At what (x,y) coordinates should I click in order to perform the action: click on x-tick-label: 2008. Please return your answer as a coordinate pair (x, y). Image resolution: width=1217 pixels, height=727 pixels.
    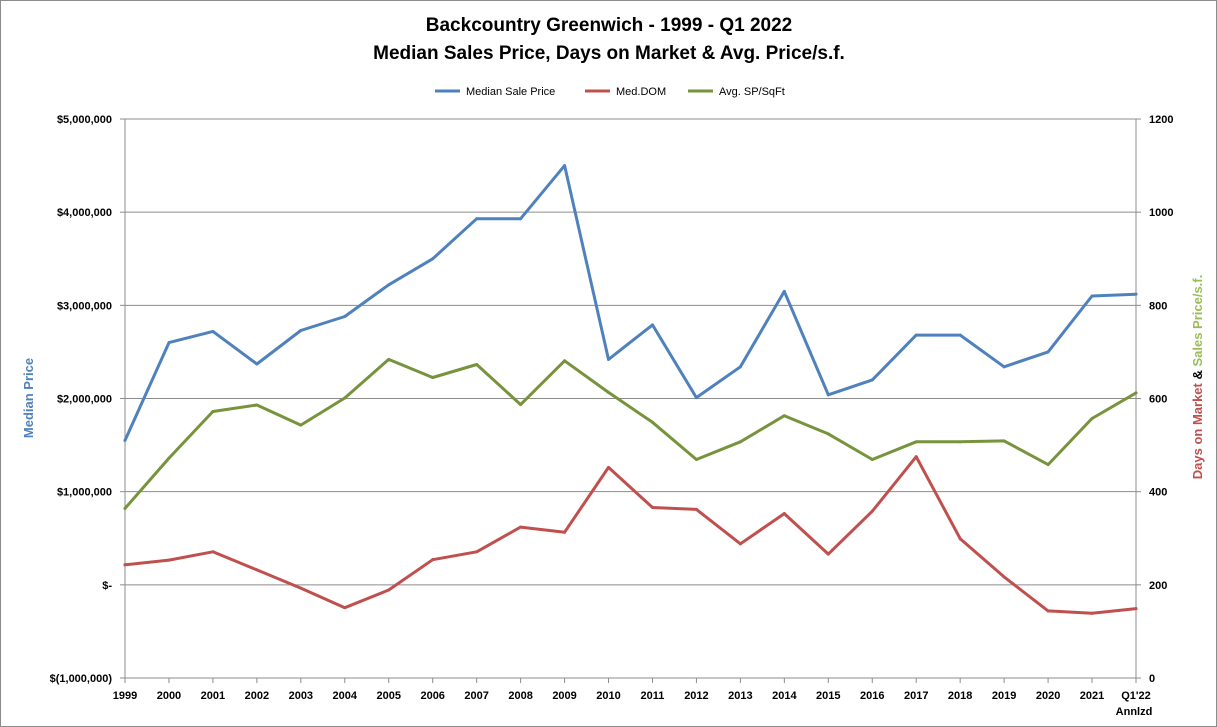
    Looking at the image, I should click on (520, 696).